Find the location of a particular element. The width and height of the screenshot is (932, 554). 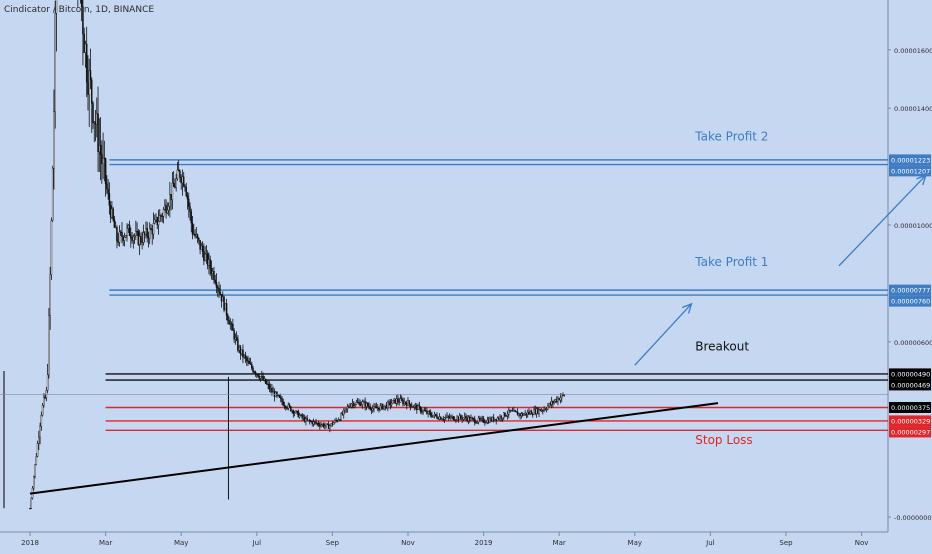

arrow-head is located at coordinates (687, 308).